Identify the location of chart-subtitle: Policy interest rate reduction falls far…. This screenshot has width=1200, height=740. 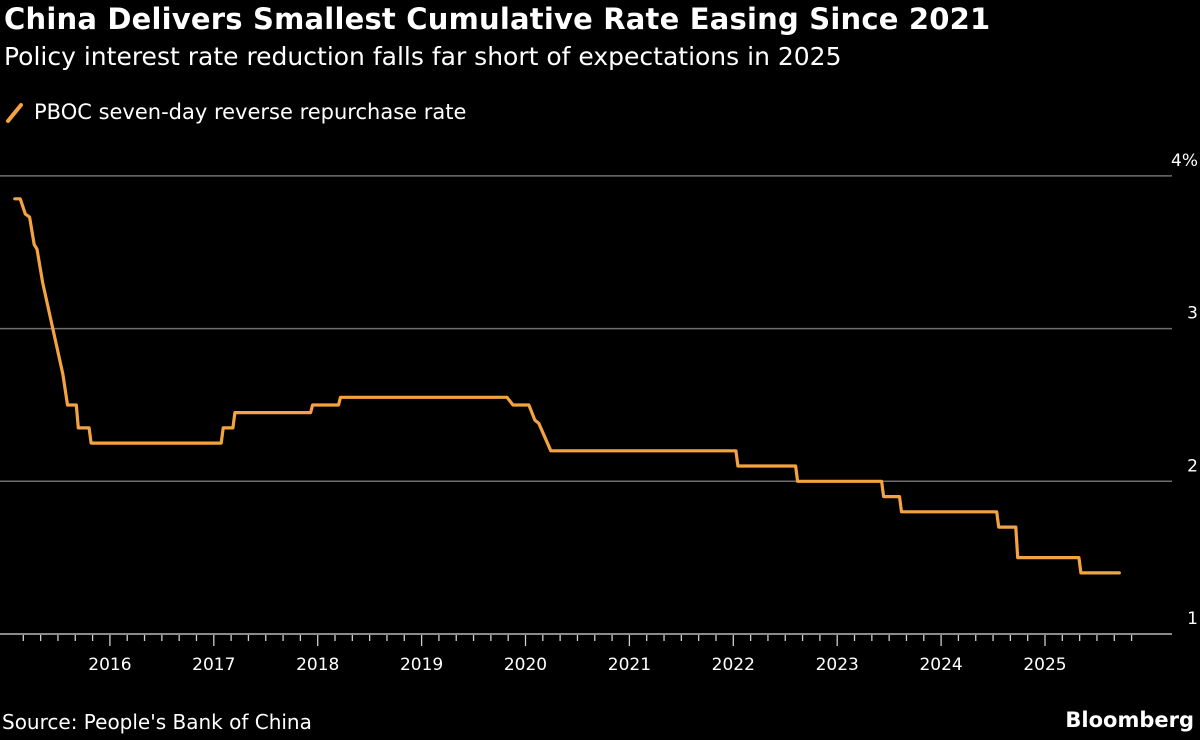
(423, 56).